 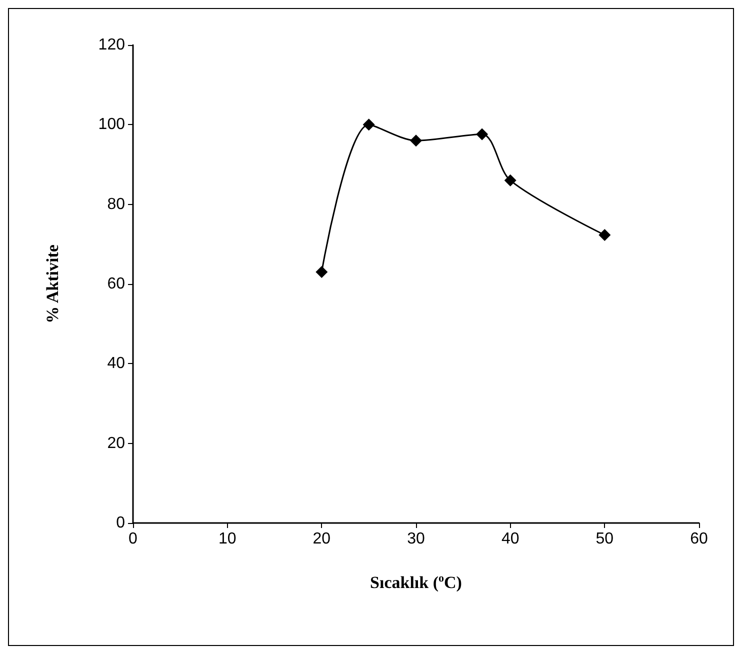 What do you see at coordinates (116, 284) in the screenshot?
I see `y-tick-label: 60` at bounding box center [116, 284].